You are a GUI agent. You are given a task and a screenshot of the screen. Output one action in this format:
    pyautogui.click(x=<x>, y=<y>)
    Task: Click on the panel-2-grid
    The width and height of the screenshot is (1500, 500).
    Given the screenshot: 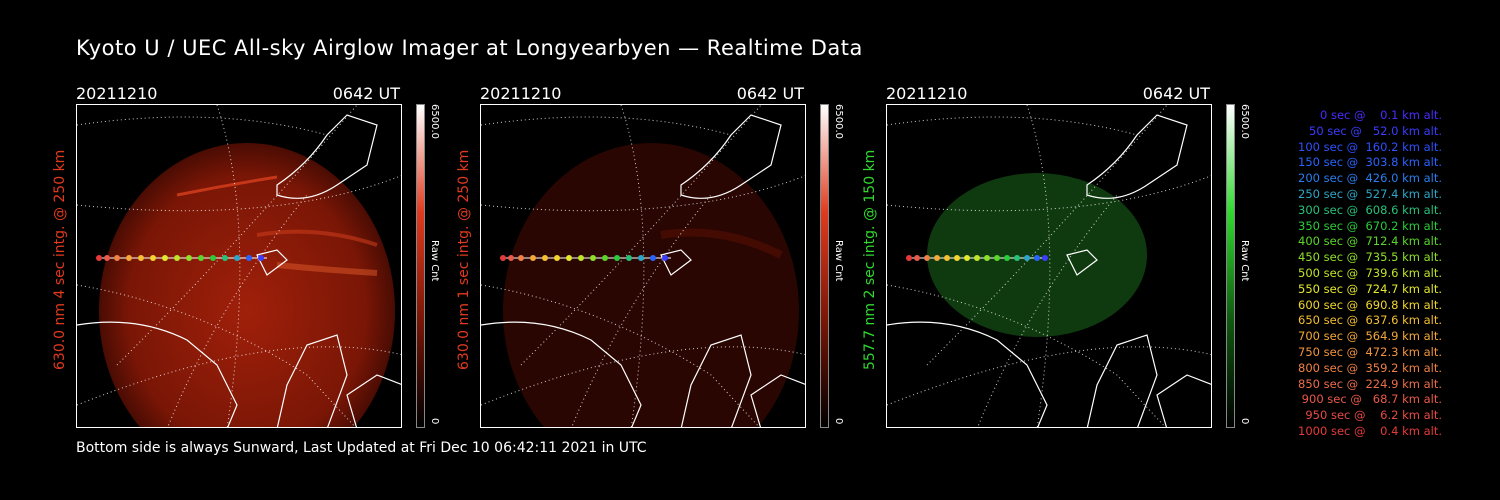 What is the action you would take?
    pyautogui.click(x=643, y=266)
    